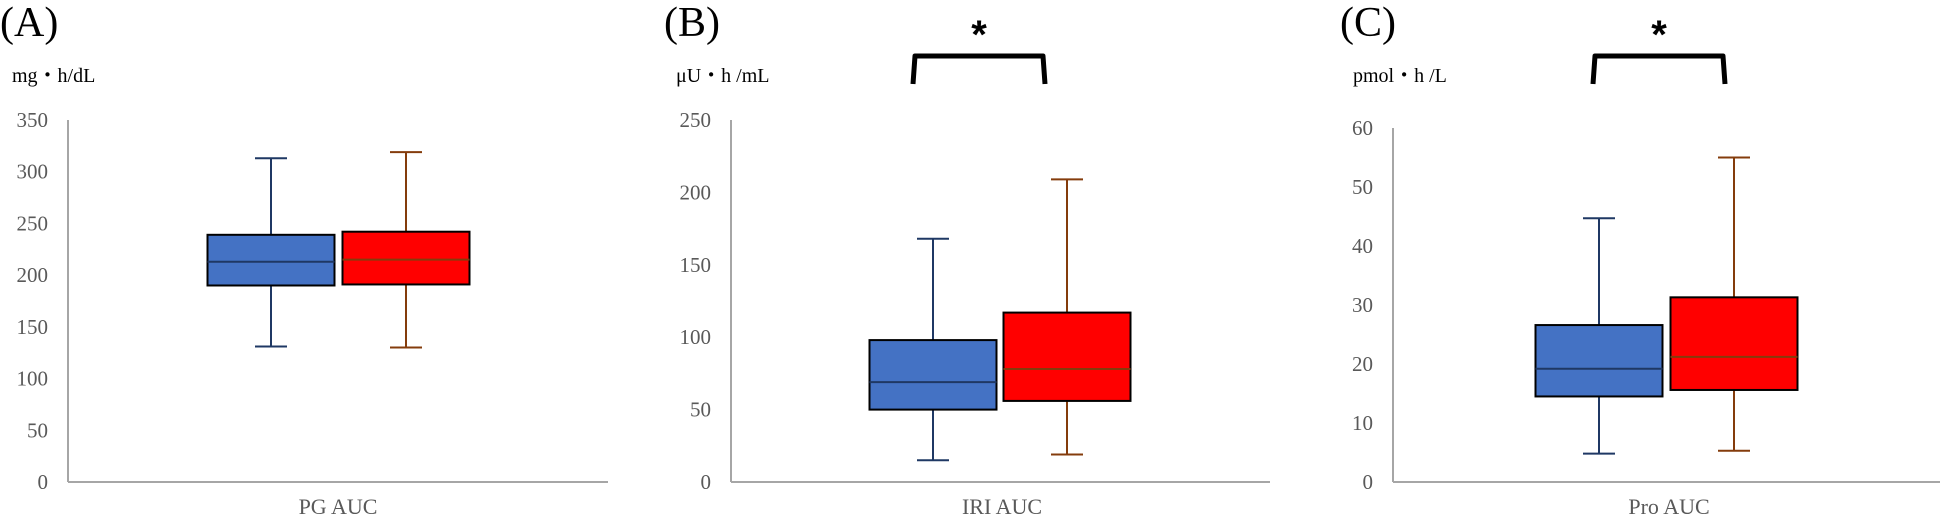 The width and height of the screenshot is (1948, 528). What do you see at coordinates (692, 23) in the screenshot?
I see `panel-label: (B)` at bounding box center [692, 23].